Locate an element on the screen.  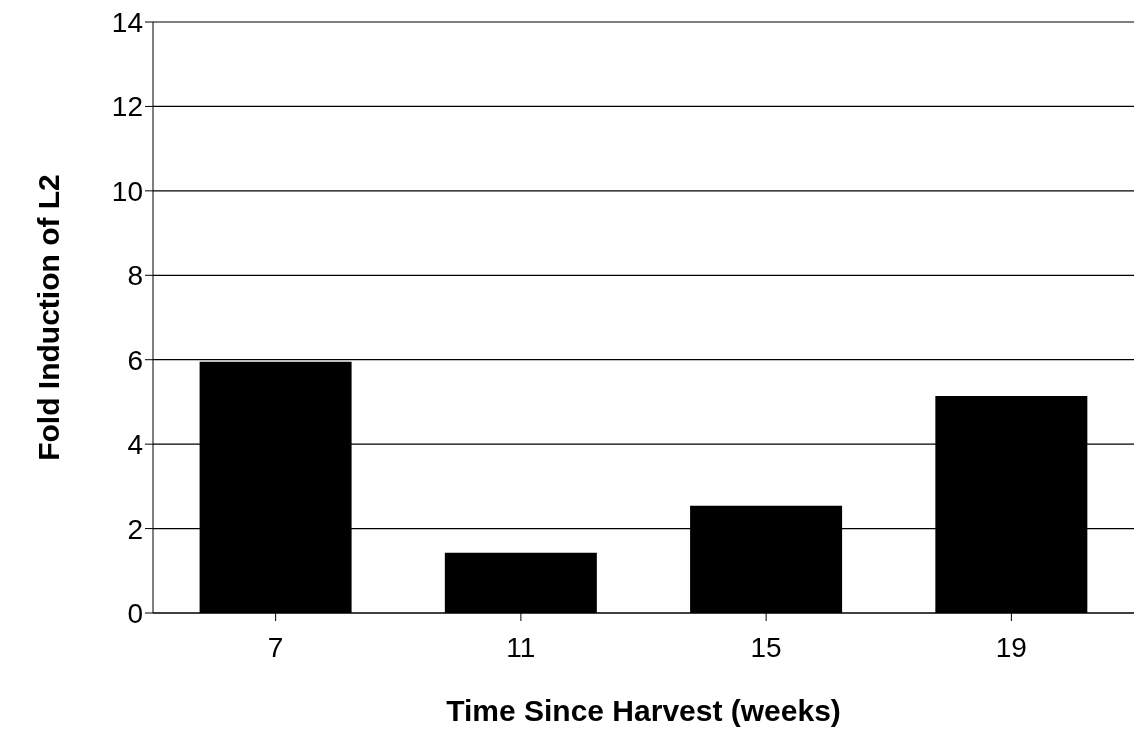
y-tick-label: 10 is located at coordinates (127, 191).